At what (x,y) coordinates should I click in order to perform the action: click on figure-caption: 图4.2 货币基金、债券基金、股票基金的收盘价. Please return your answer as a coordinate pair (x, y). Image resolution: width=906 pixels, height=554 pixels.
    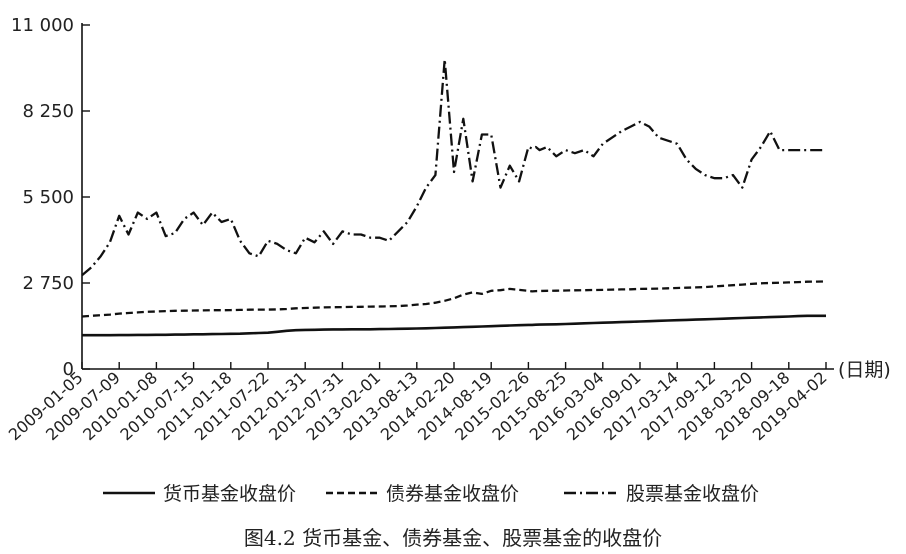
    Looking at the image, I should click on (453, 538).